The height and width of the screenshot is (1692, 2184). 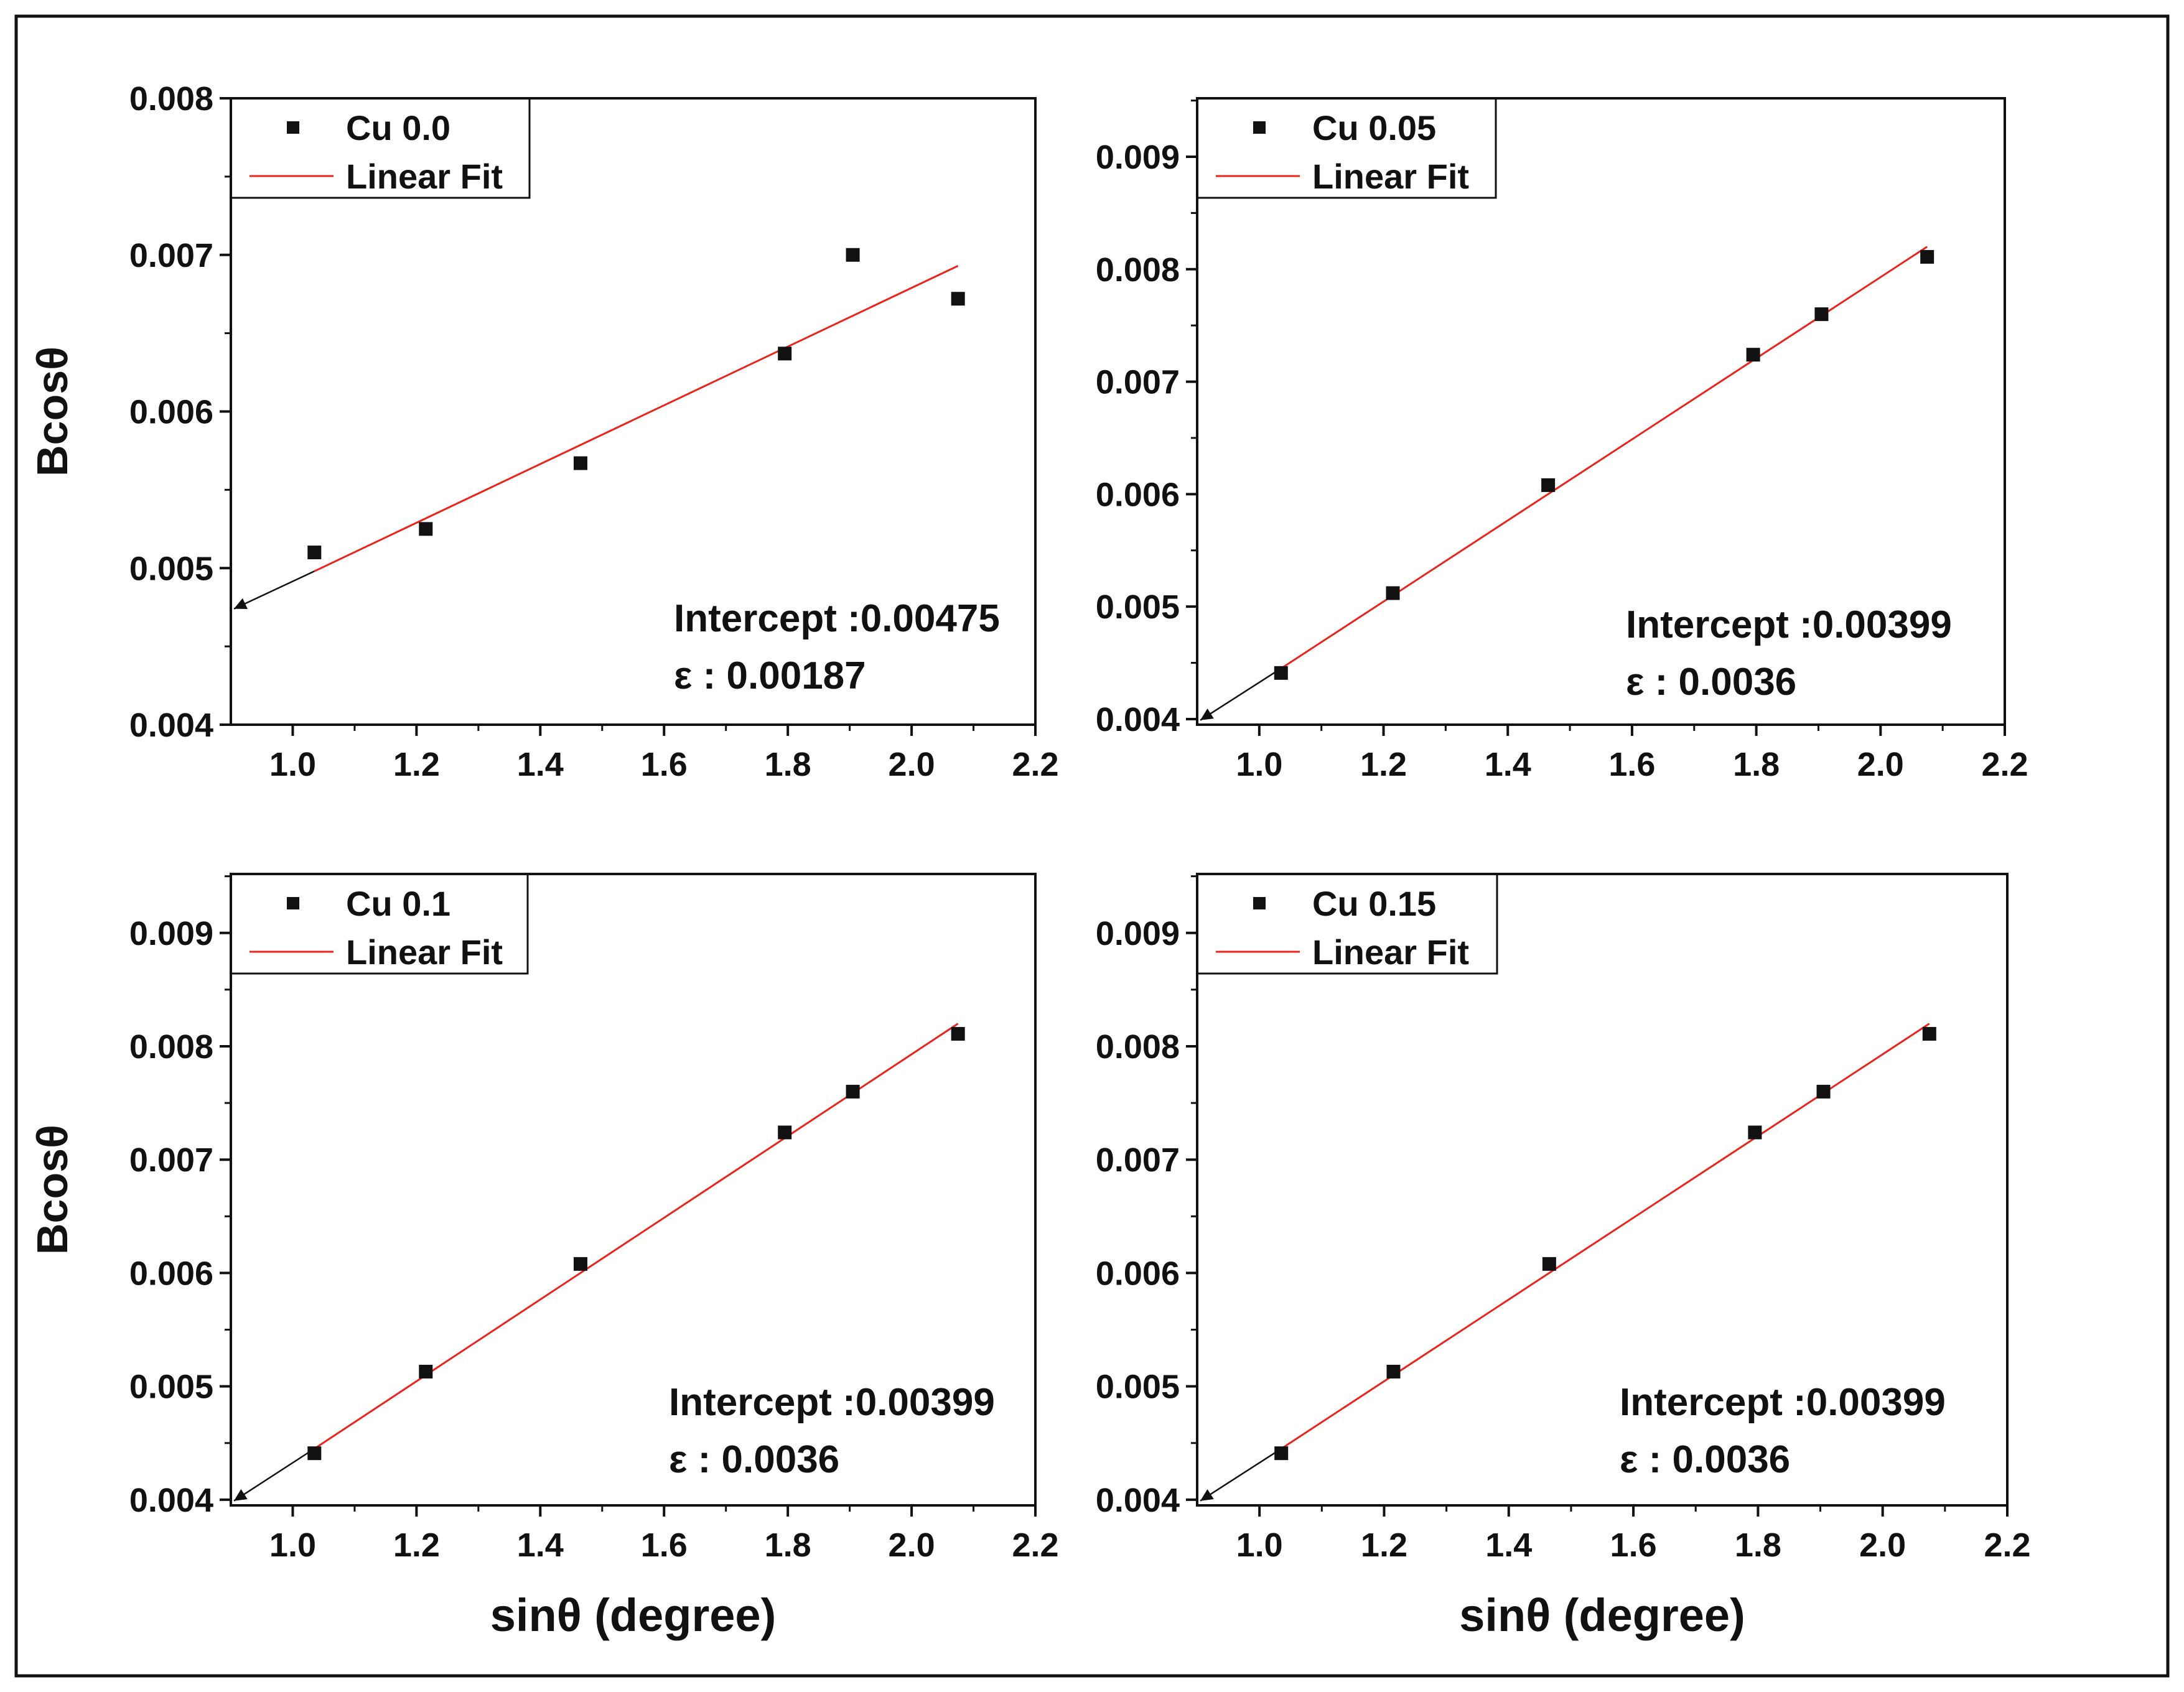 What do you see at coordinates (380, 925) in the screenshot?
I see `legend: Cu 0.1 Linear Fit` at bounding box center [380, 925].